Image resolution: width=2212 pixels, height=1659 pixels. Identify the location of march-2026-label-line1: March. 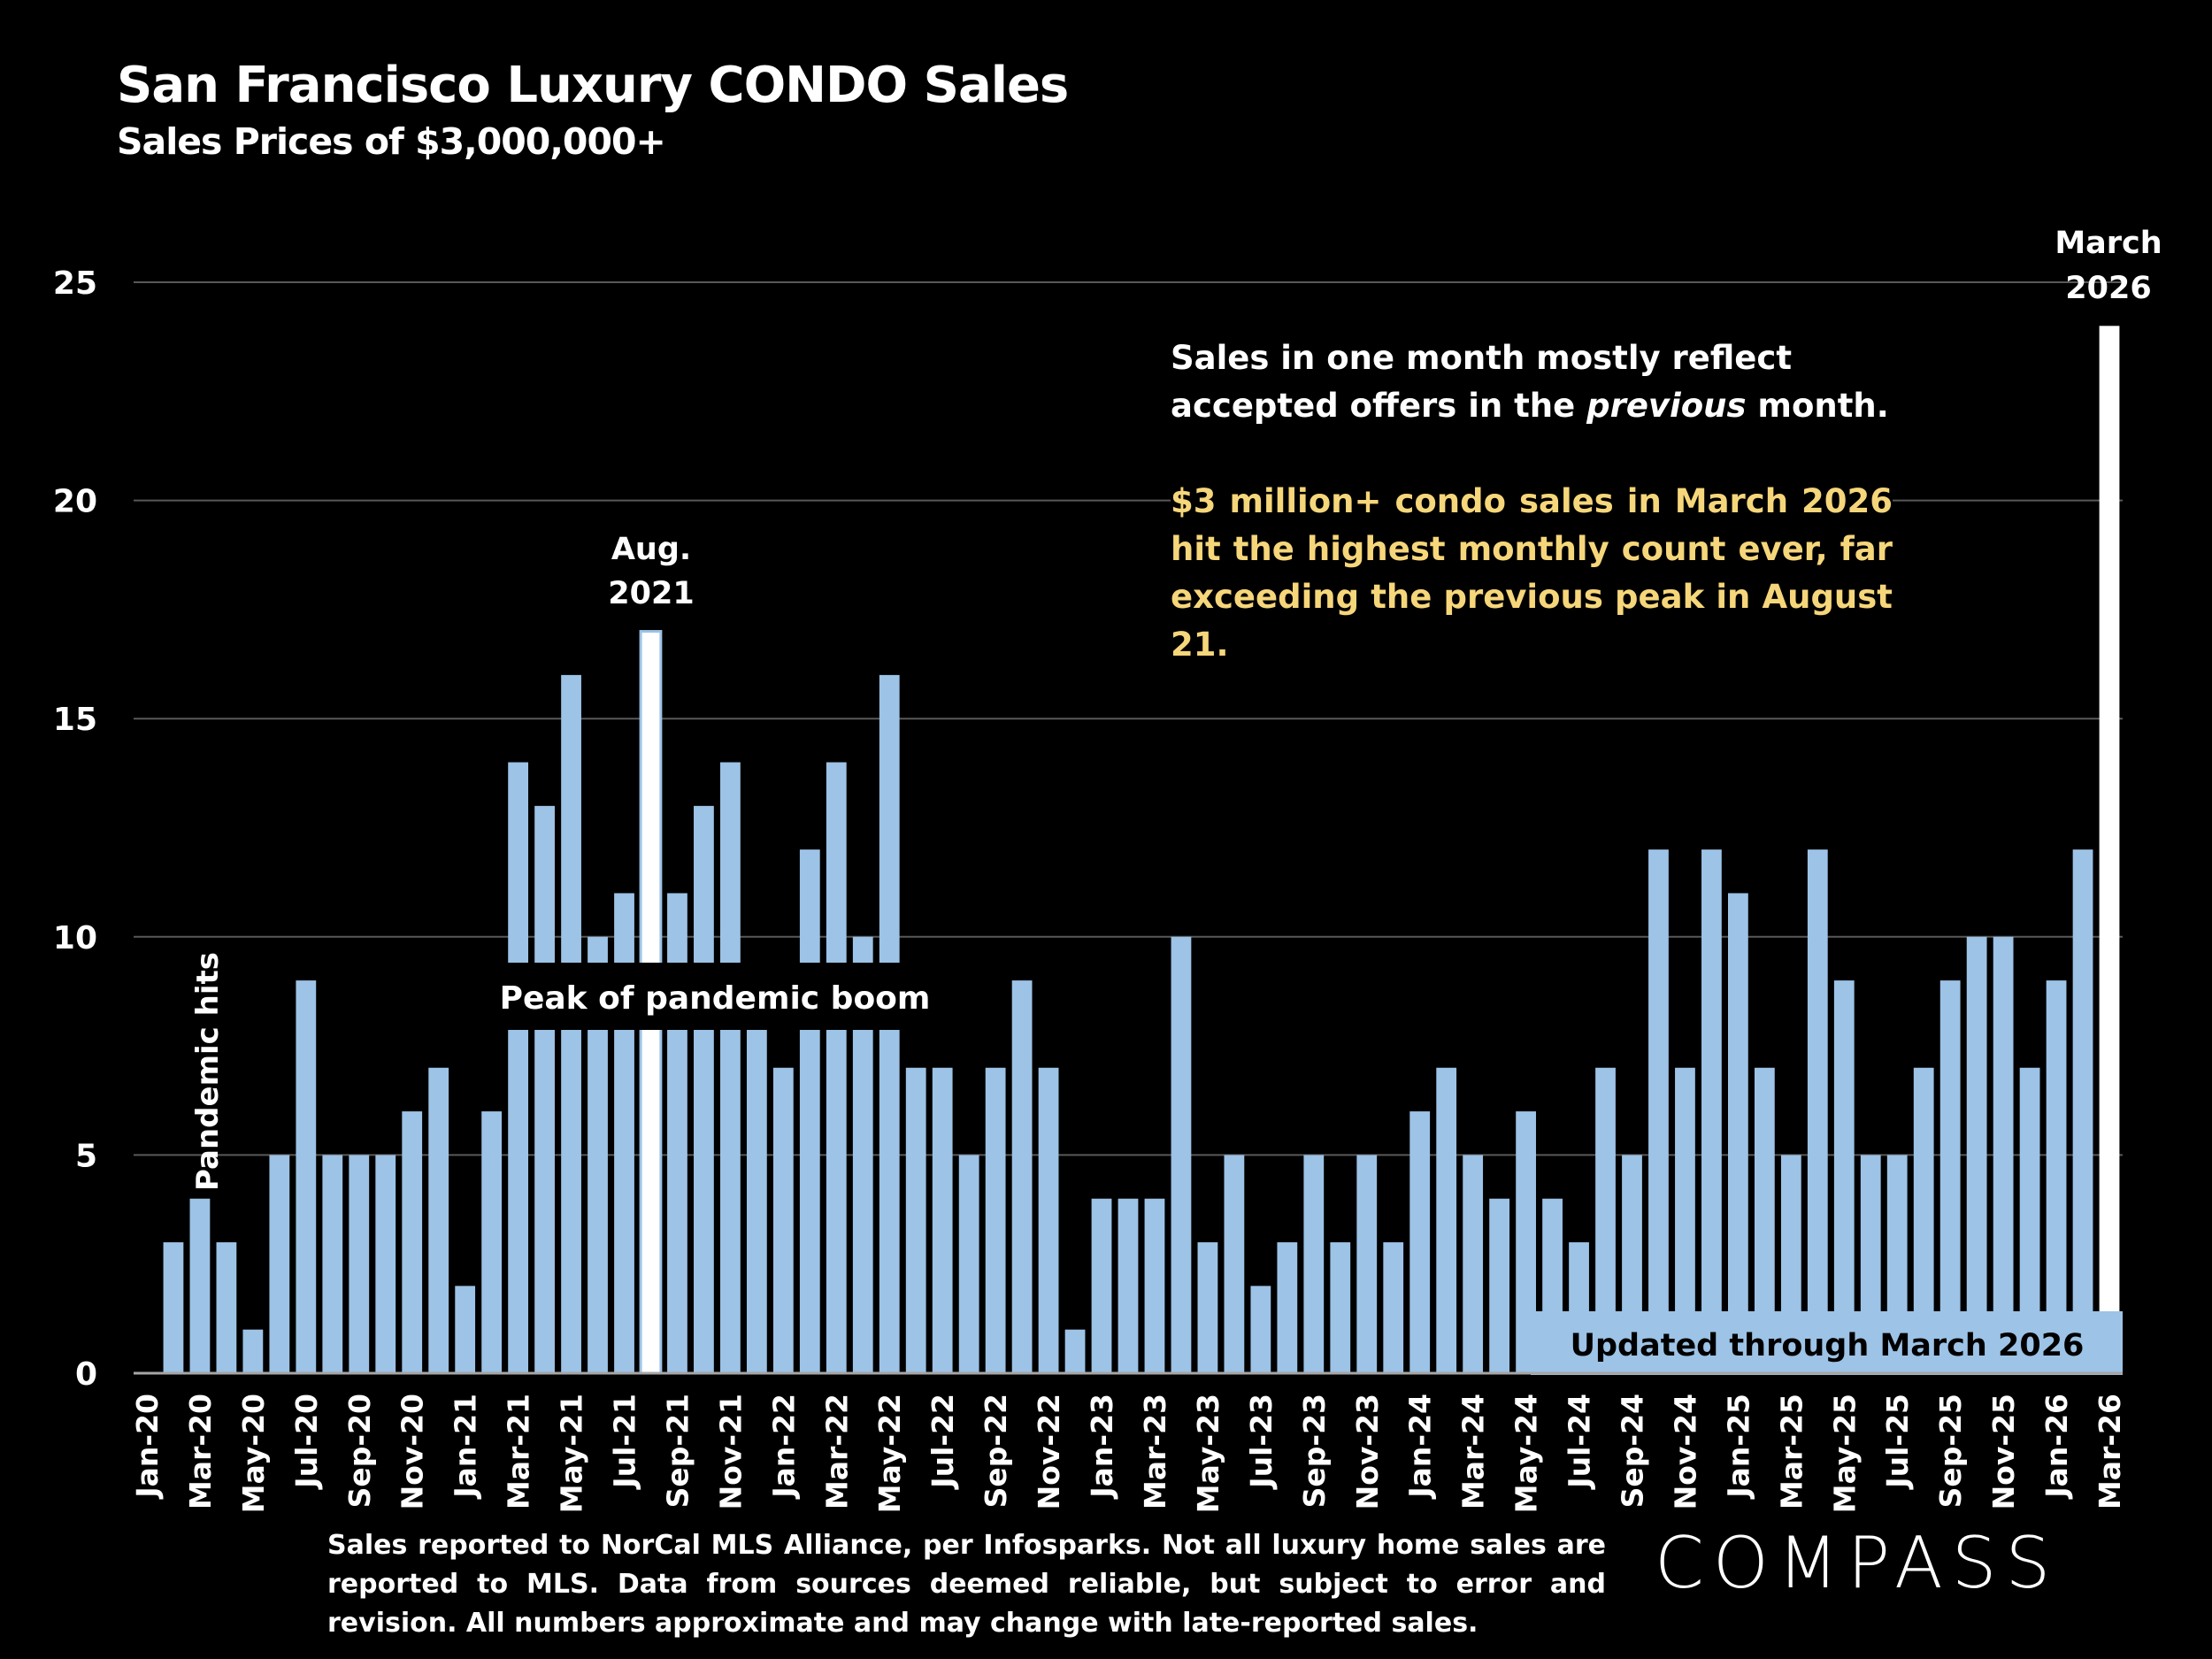
(2109, 244).